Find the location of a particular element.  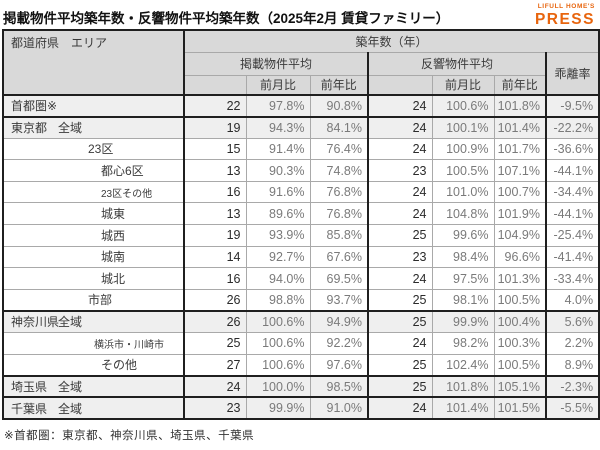

lifull-homes-press-logo: LIFULL HOME'S PRESS is located at coordinates (565, 15).